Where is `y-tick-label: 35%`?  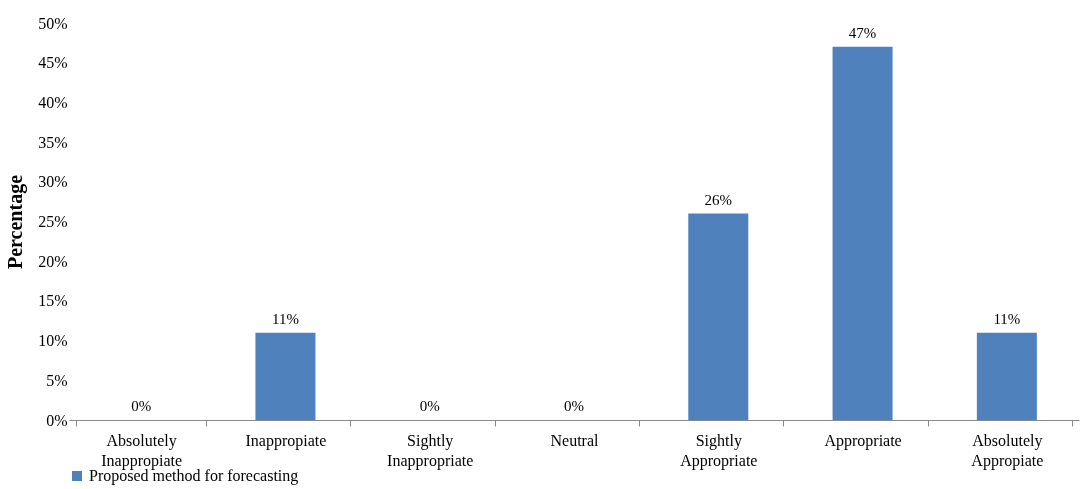
y-tick-label: 35% is located at coordinates (53, 142).